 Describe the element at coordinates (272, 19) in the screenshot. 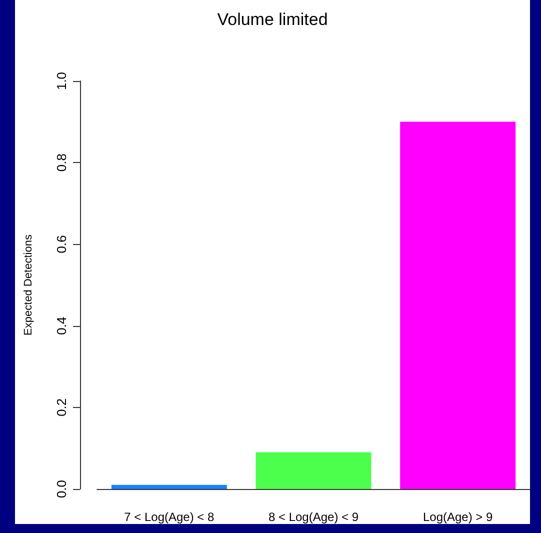

I see `chart-title: Volume limited` at that location.